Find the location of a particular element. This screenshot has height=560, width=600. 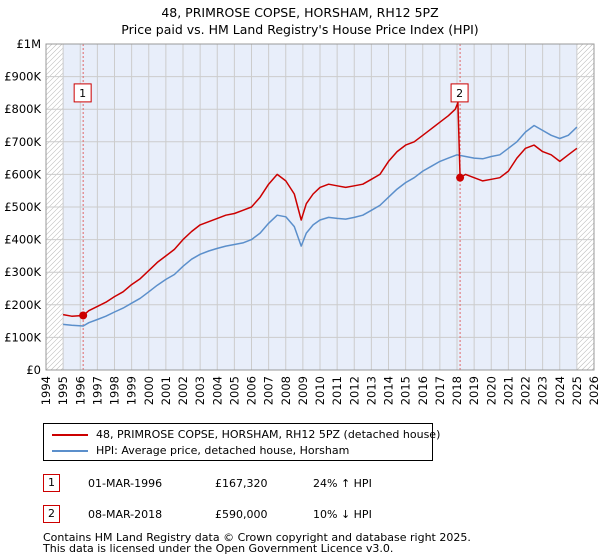

x-tick-label: 2000 is located at coordinates (149, 390).